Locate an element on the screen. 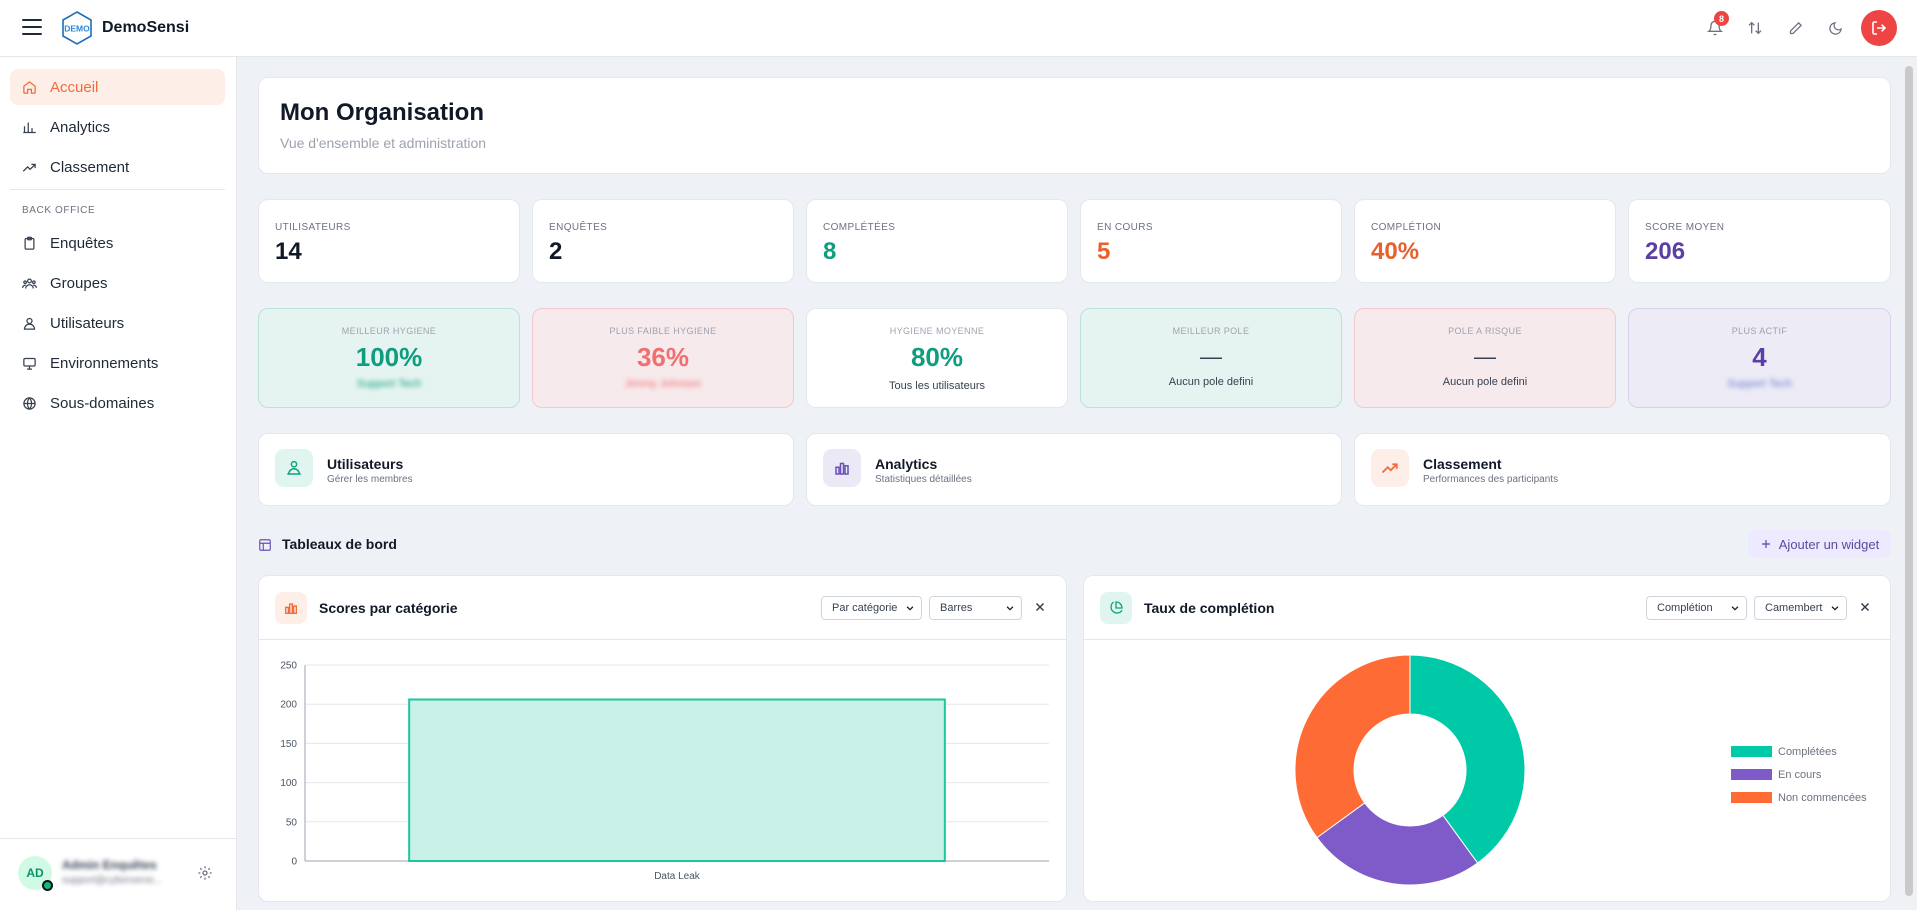 This screenshot has height=910, width=1917. chart-type-select: Camembert is located at coordinates (1800, 608).